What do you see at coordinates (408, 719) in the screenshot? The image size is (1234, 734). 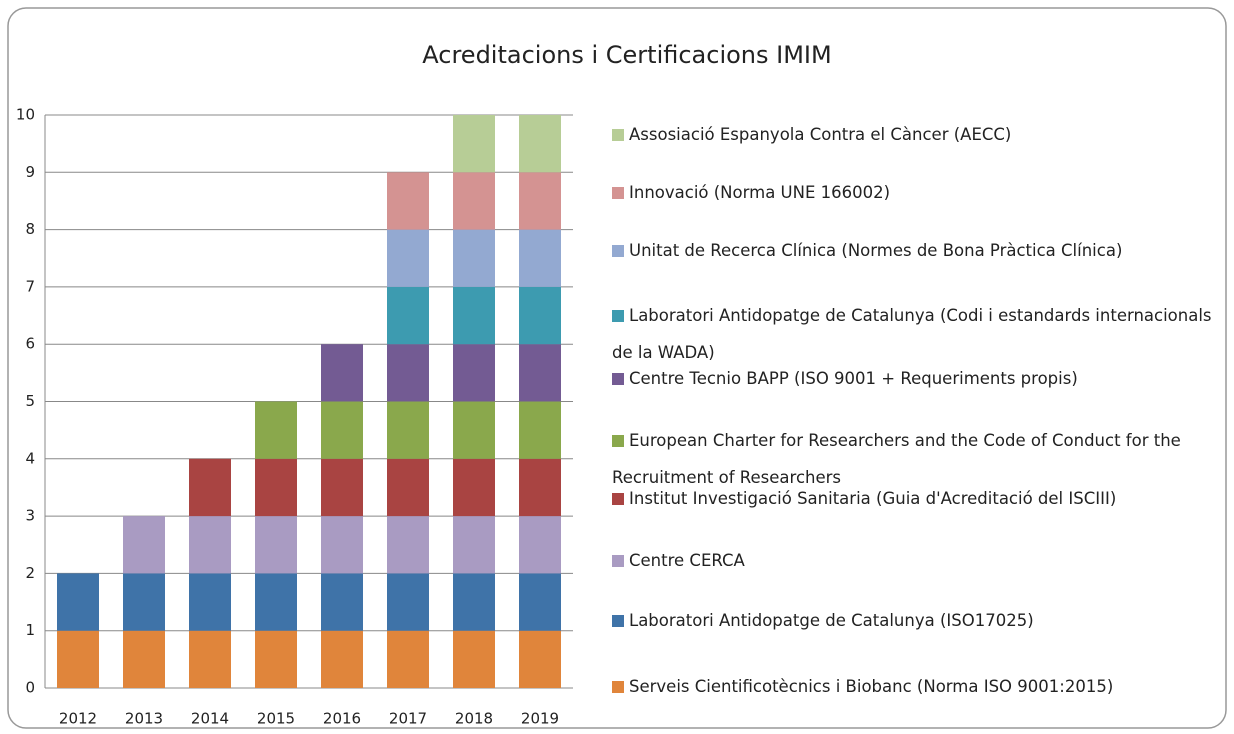 I see `x-tick-label: 2017` at bounding box center [408, 719].